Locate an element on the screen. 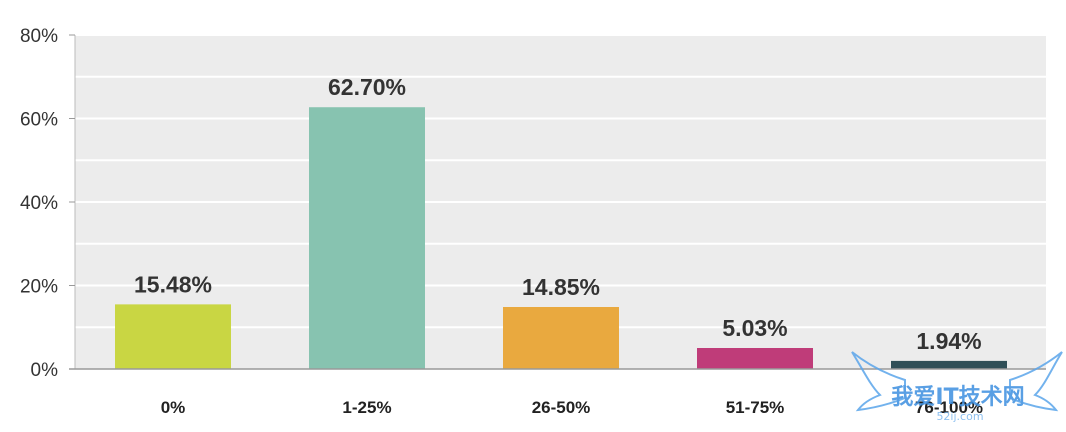 Image resolution: width=1066 pixels, height=432 pixels. x-tick-label: 0% is located at coordinates (173, 407).